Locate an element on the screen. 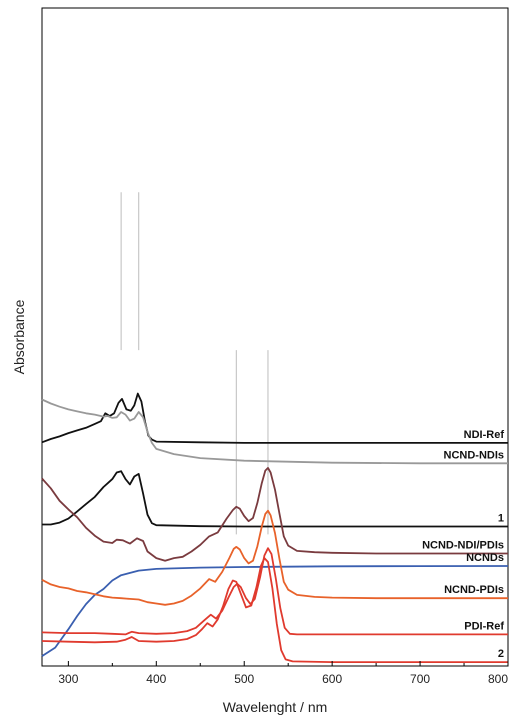  x-tick-label-5: 800 is located at coordinates (498, 679).